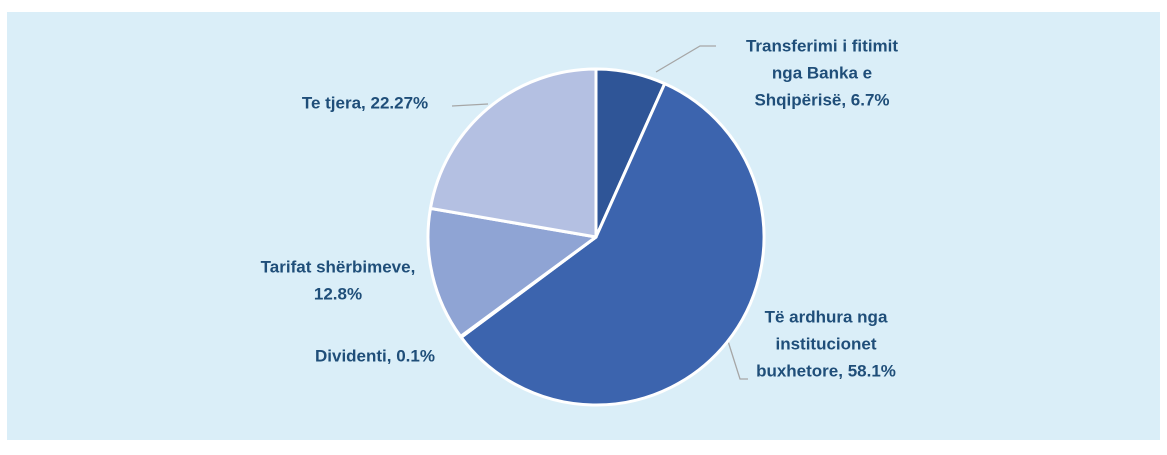 This screenshot has height=455, width=1167. What do you see at coordinates (825, 343) in the screenshot?
I see `data-label: institucionet` at bounding box center [825, 343].